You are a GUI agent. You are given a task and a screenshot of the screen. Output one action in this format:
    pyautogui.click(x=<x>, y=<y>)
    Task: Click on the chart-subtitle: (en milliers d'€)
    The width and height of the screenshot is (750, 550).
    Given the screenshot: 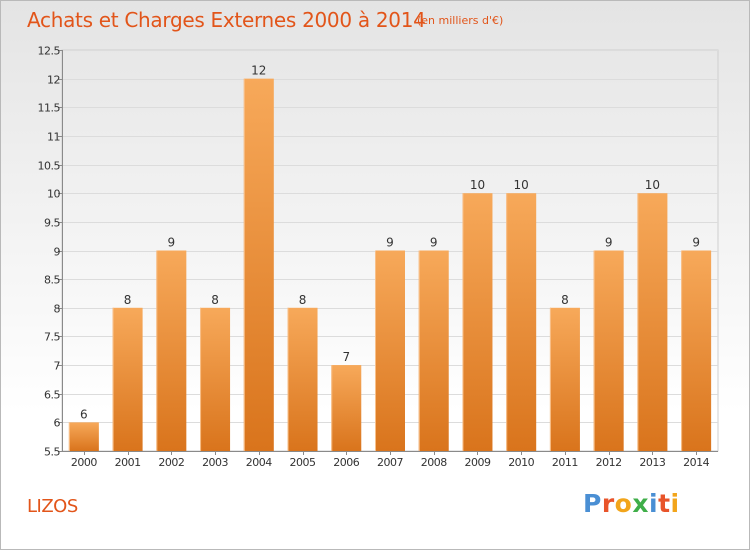 What is the action you would take?
    pyautogui.click(x=460, y=20)
    